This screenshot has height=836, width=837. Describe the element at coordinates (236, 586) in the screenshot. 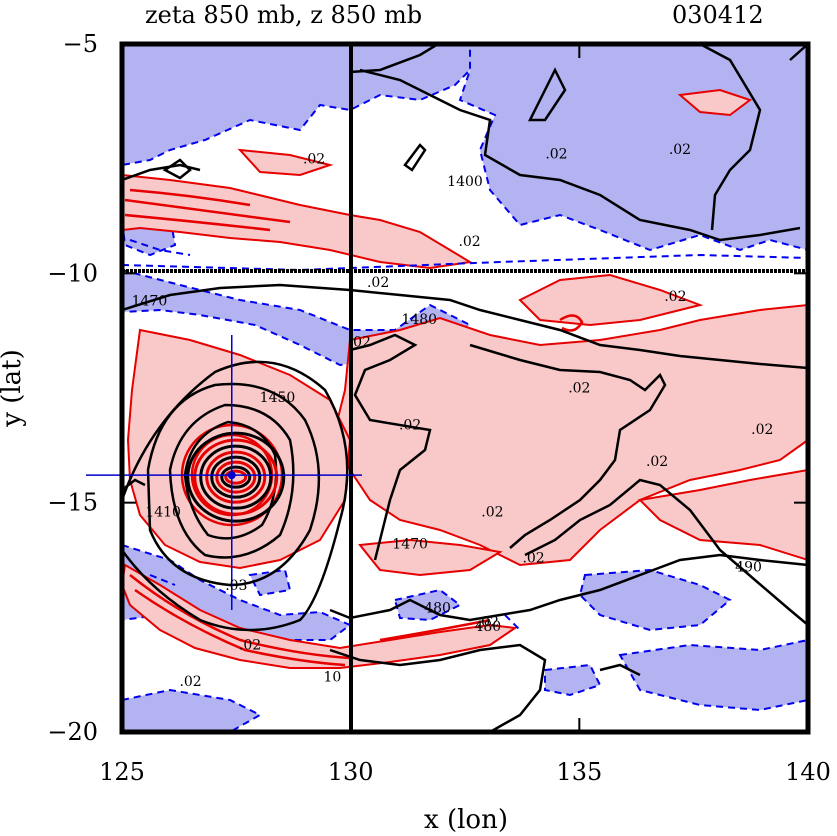

I see `vorticity-contour-label: .03` at that location.